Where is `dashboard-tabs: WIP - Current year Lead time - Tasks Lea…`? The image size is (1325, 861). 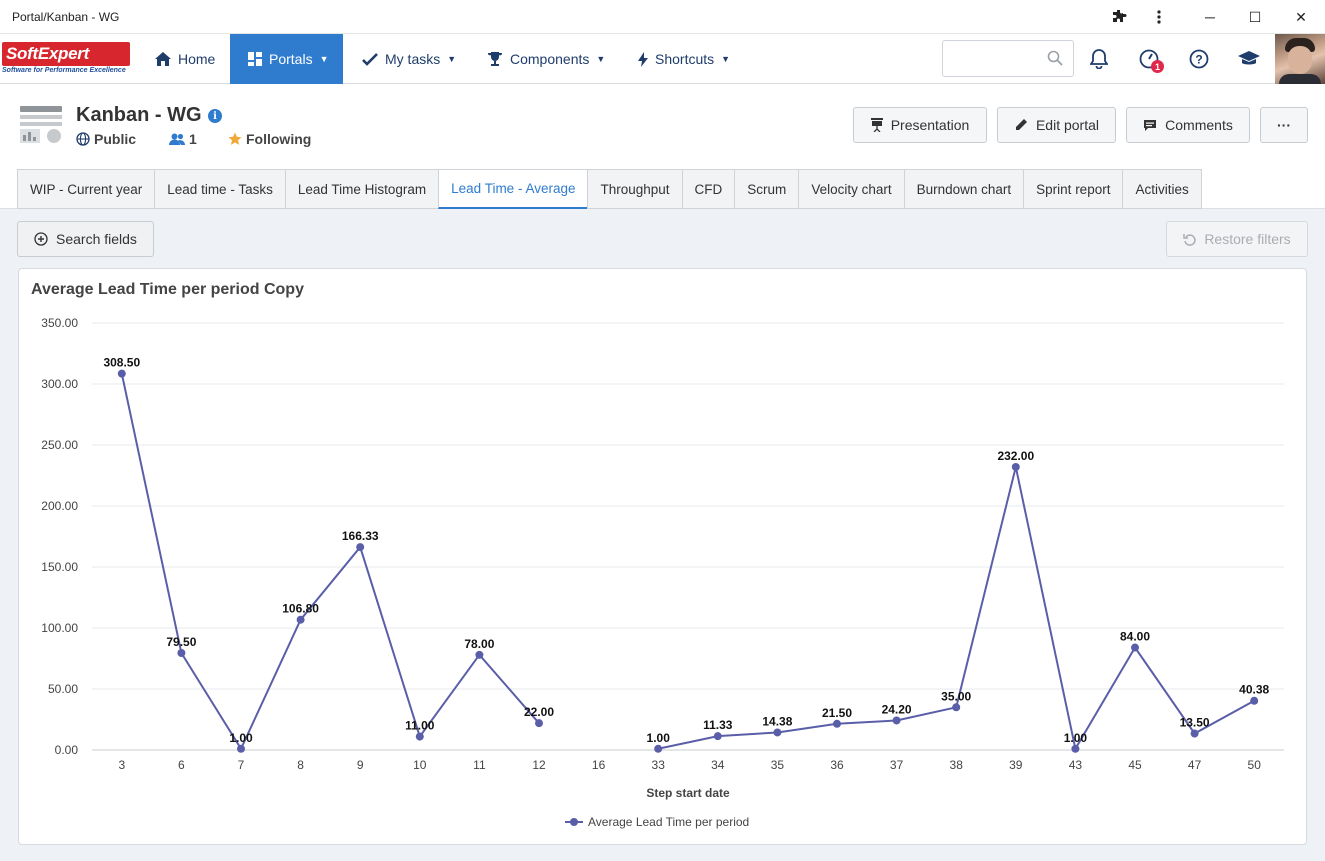
dashboard-tabs: WIP - Current year Lead time - Tasks Lea… is located at coordinates (609, 189).